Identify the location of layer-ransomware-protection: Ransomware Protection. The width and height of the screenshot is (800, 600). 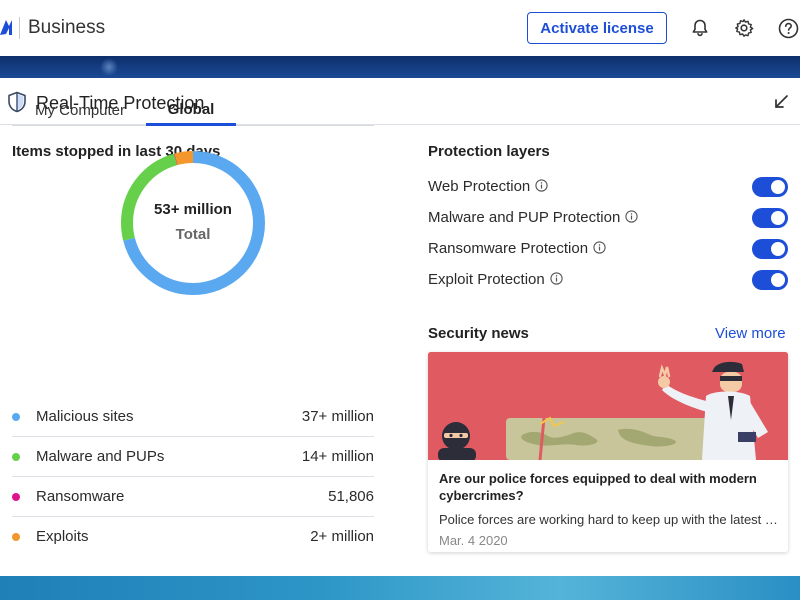
(608, 249).